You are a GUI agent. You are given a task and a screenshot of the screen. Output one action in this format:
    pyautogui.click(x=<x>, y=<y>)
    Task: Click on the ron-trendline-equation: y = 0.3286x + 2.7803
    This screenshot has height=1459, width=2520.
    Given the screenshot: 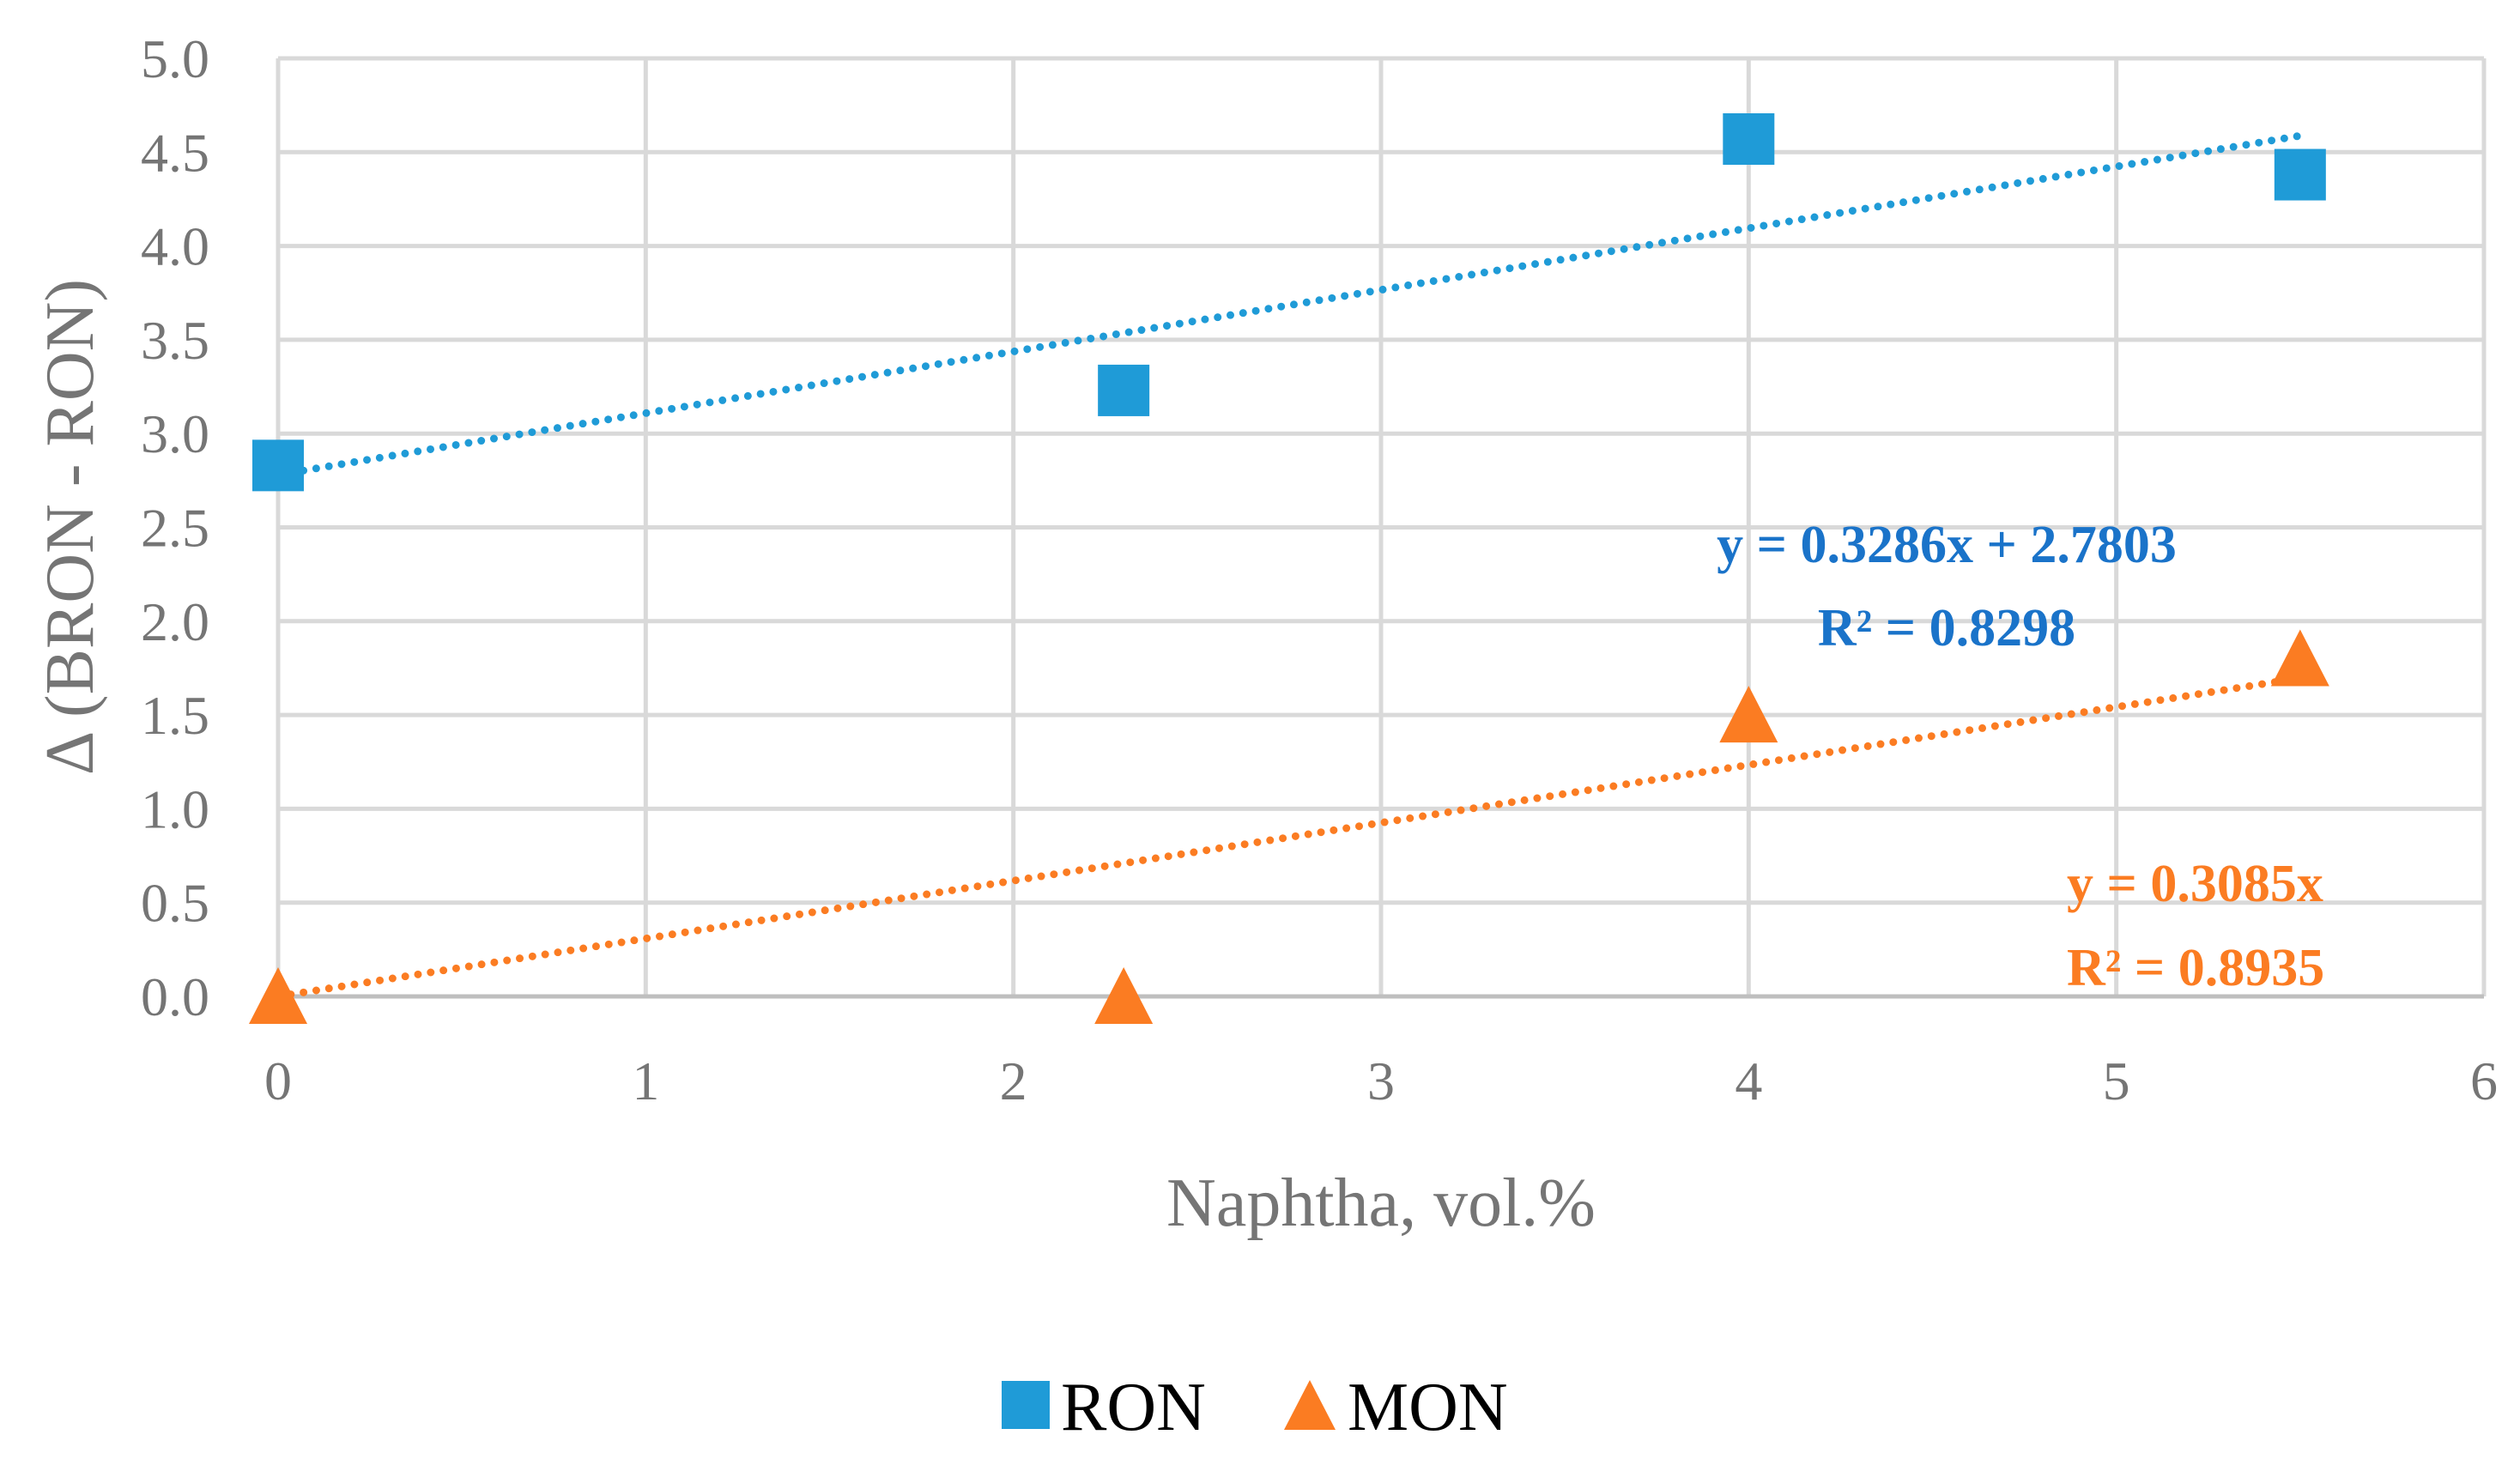 What is the action you would take?
    pyautogui.click(x=1947, y=545)
    